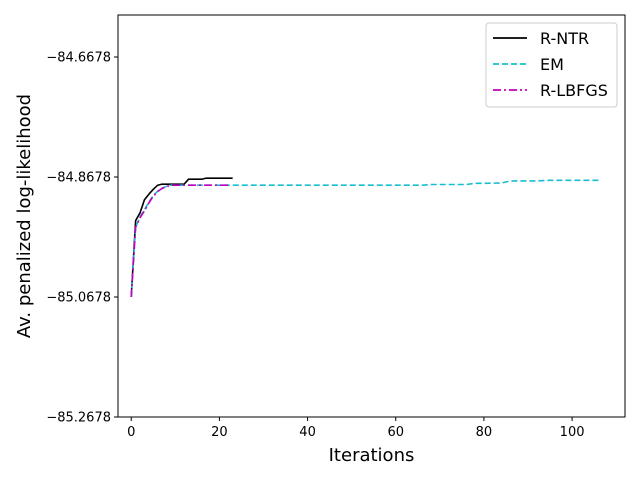 The width and height of the screenshot is (640, 480). What do you see at coordinates (564, 38) in the screenshot?
I see `legend-label-r-ntr: R-NTR` at bounding box center [564, 38].